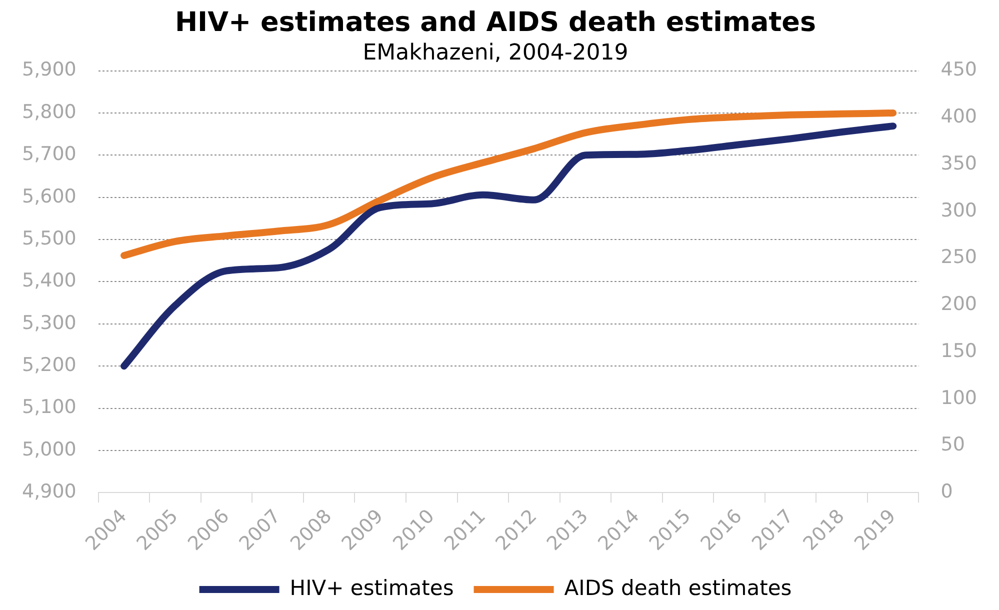  I want to click on y2-tick-label: 450, so click(958, 69).